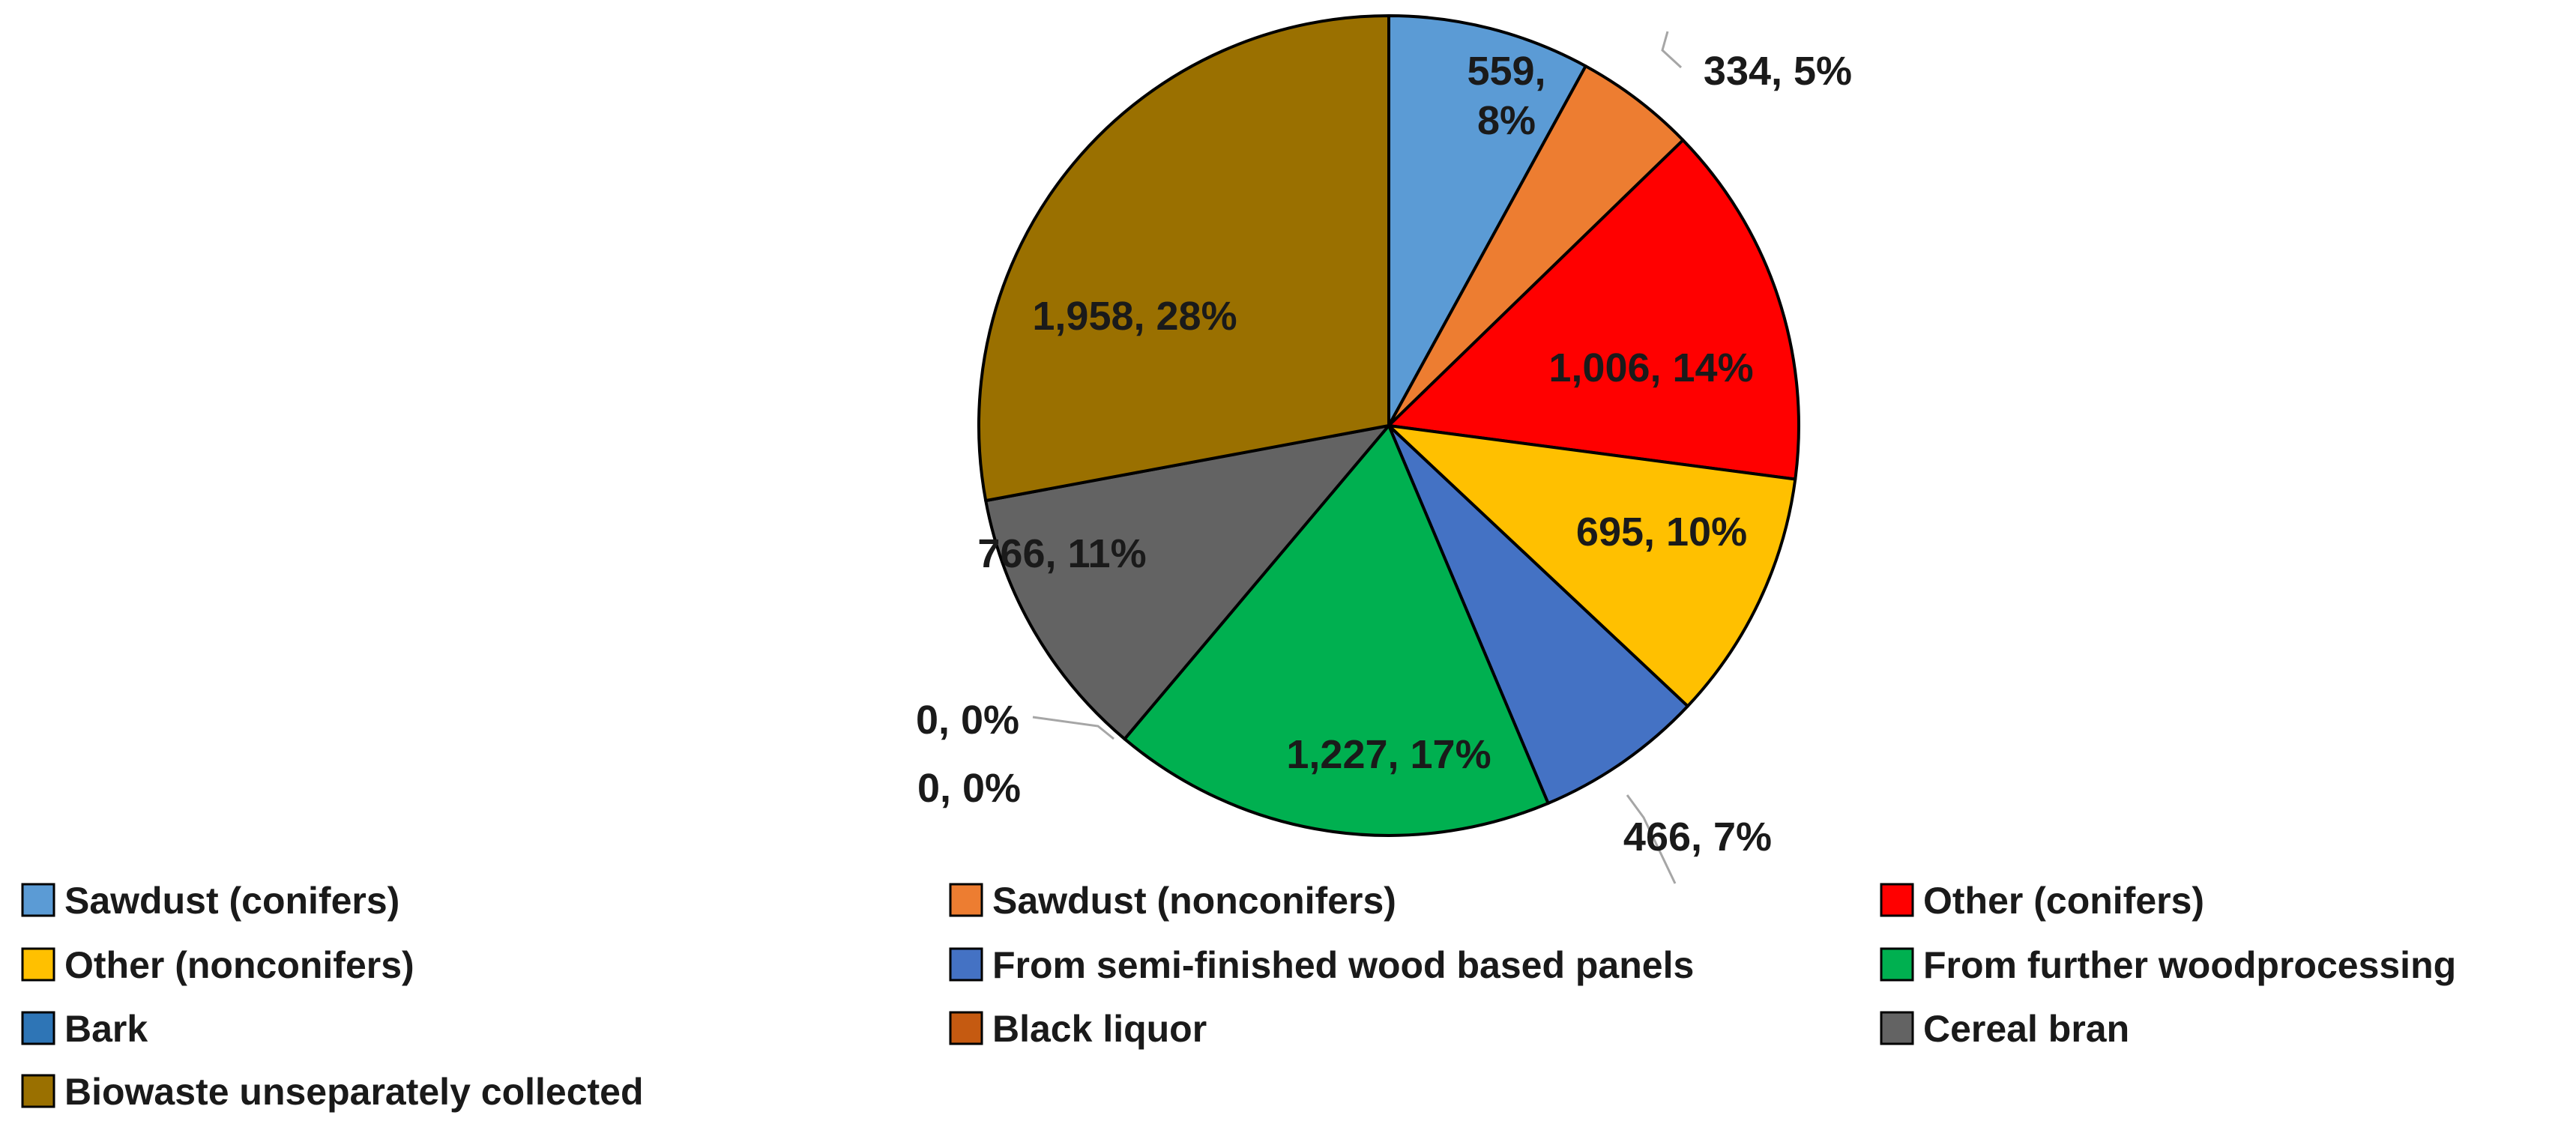 Image resolution: width=2576 pixels, height=1127 pixels. What do you see at coordinates (1897, 1028) in the screenshot?
I see `legend-swatch-cereal-bran` at bounding box center [1897, 1028].